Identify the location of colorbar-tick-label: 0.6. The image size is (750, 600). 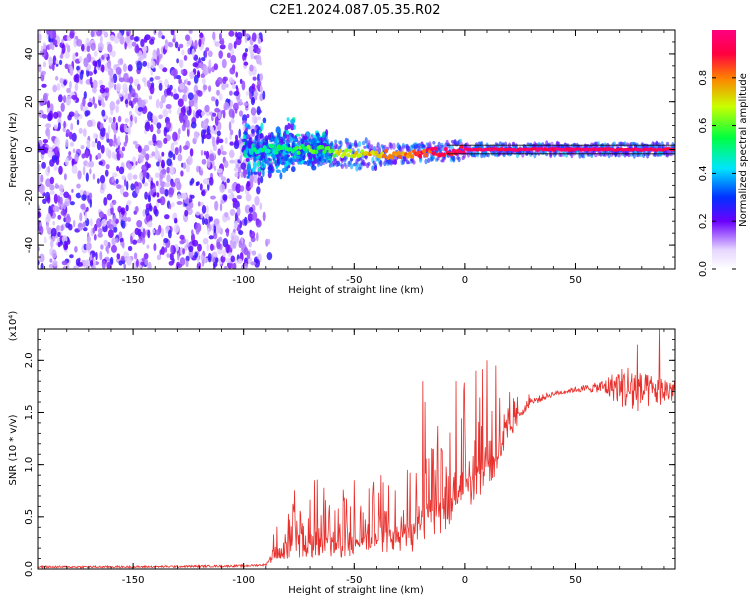
(703, 126).